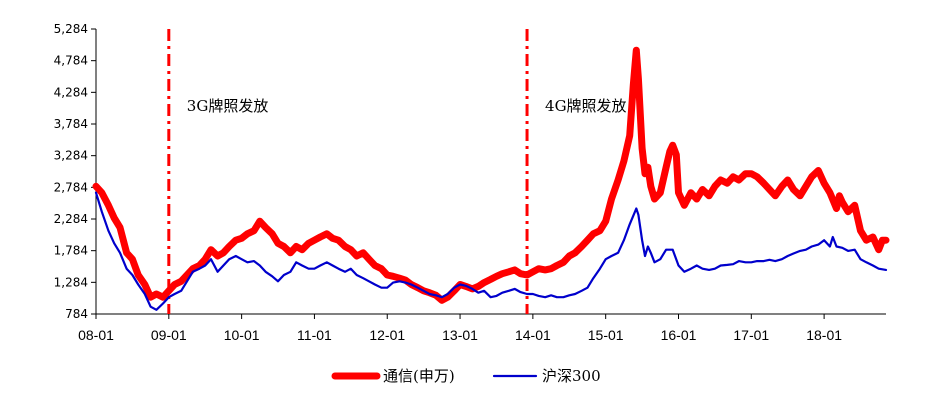 The height and width of the screenshot is (402, 937). What do you see at coordinates (533, 335) in the screenshot?
I see `x-tick-label: 14-01` at bounding box center [533, 335].